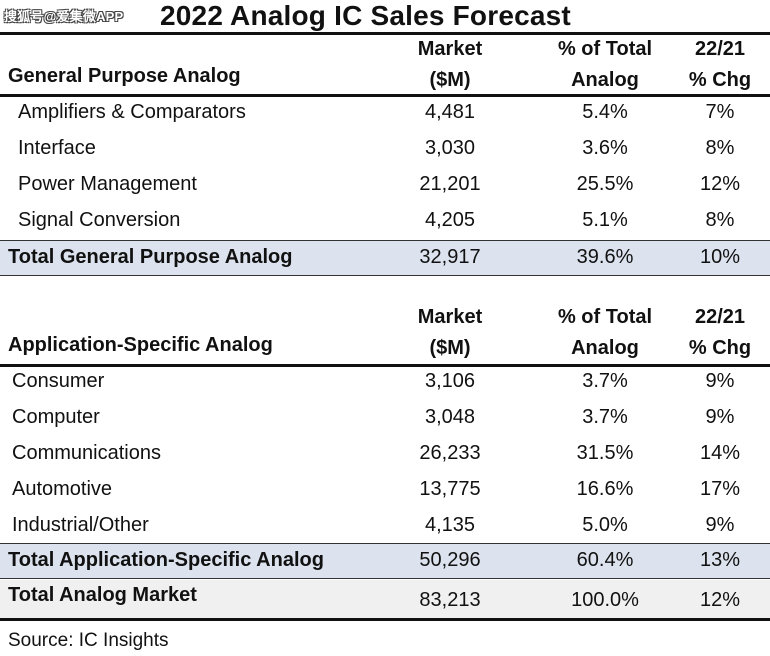 This screenshot has width=770, height=656. Describe the element at coordinates (385, 578) in the screenshot. I see `specific-total-bottom-rule` at that location.